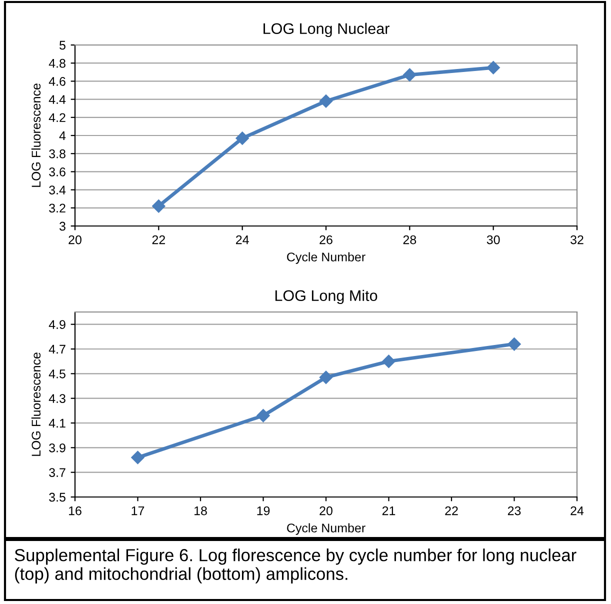 Image resolution: width=611 pixels, height=604 pixels. I want to click on y-tick-label: 4.9, so click(57, 324).